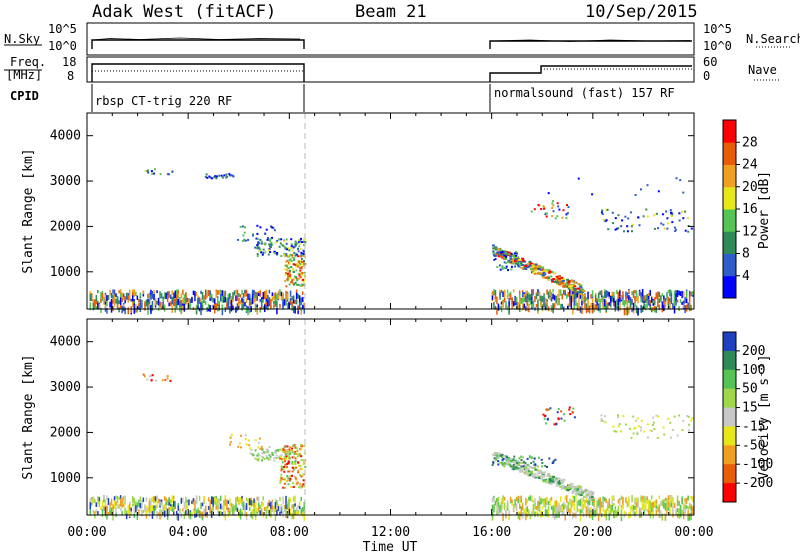 Image resolution: width=800 pixels, height=554 pixels. Describe the element at coordinates (65, 387) in the screenshot. I see `velocity-ytick-label: 3000` at that location.